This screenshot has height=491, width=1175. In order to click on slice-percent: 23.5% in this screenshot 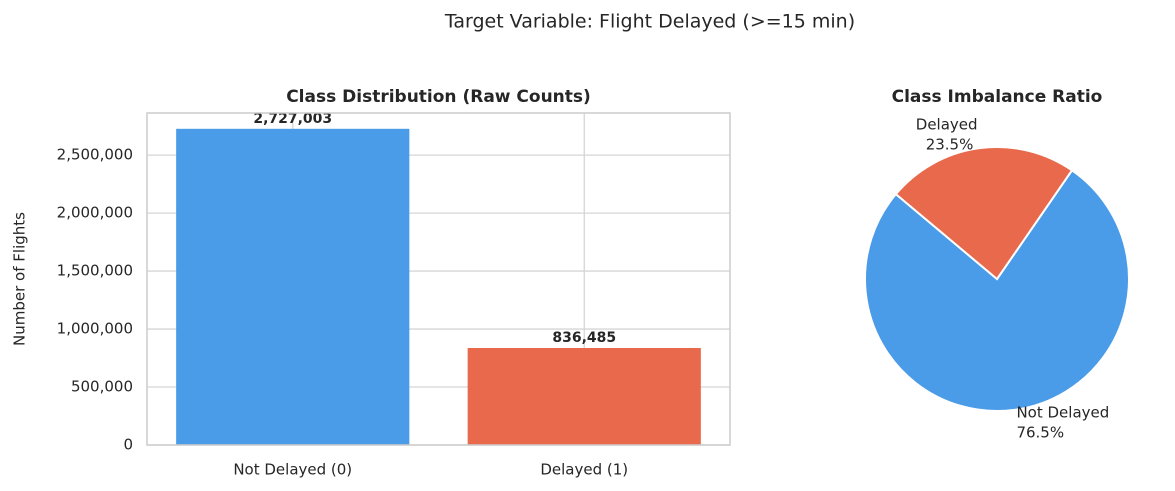, I will do `click(950, 145)`.